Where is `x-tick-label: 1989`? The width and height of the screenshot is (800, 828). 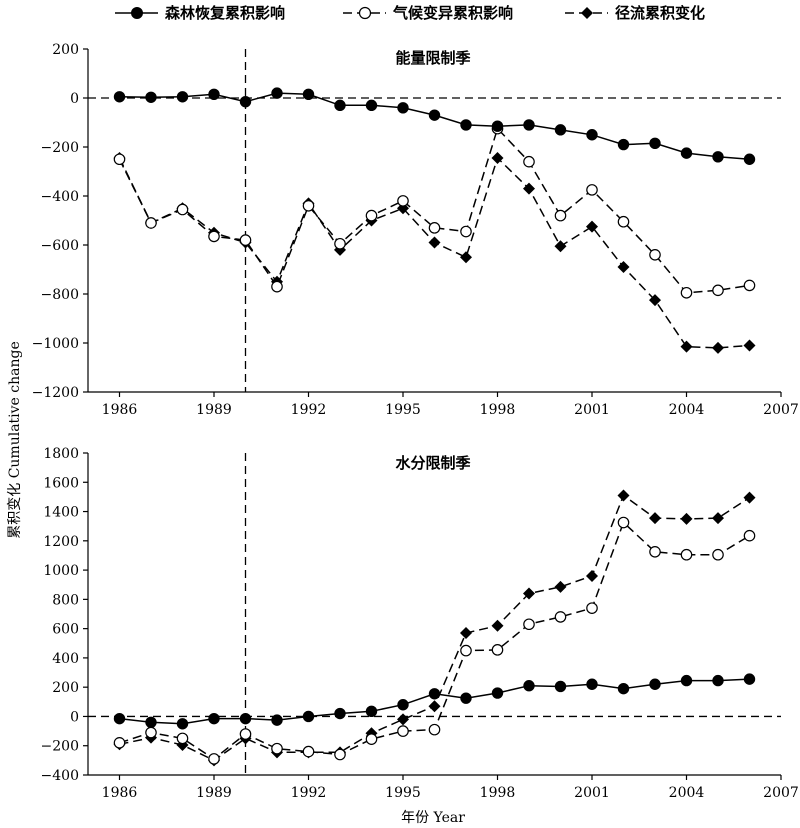 x-tick-label: 1989 is located at coordinates (214, 410).